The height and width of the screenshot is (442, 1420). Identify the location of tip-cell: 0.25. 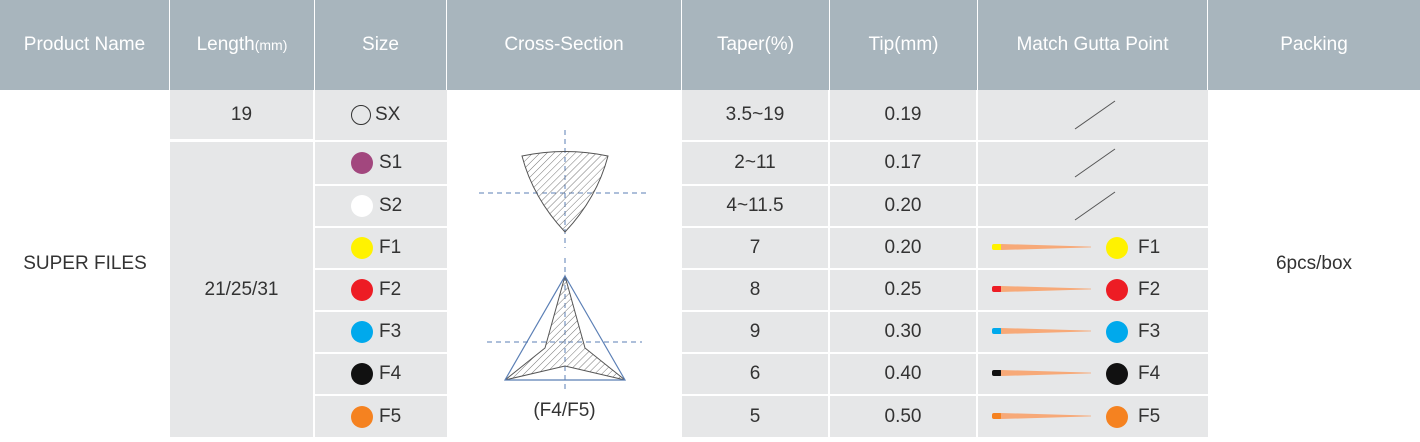
(904, 291).